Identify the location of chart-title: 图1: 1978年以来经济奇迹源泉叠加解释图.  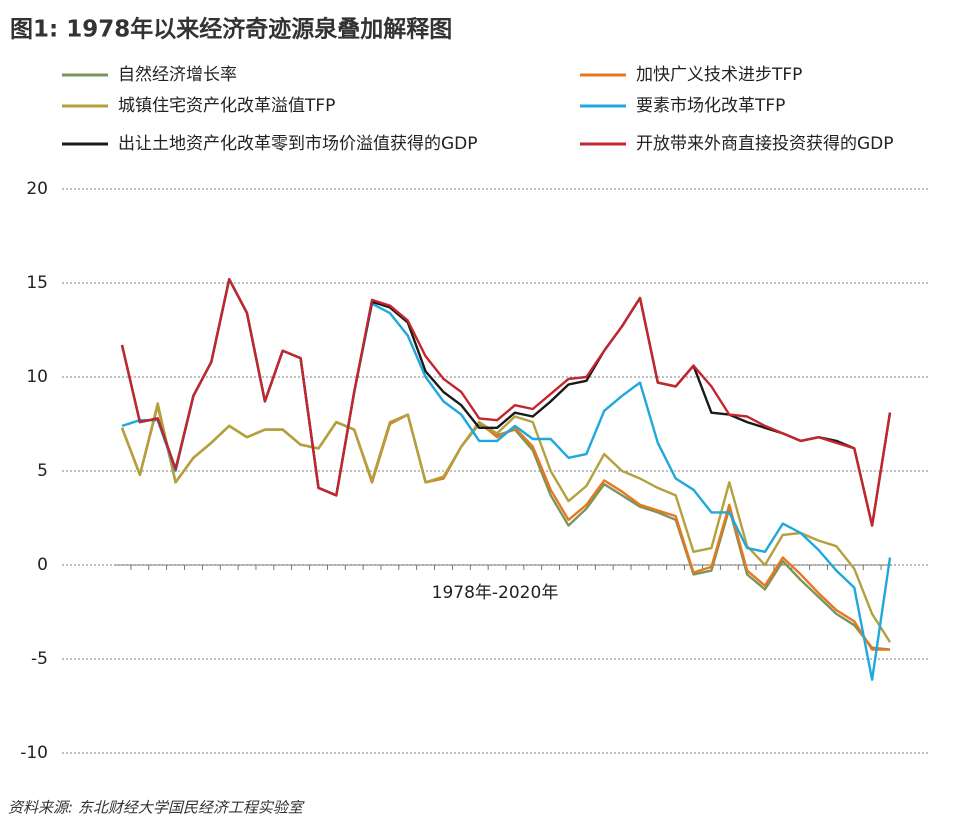
(231, 29).